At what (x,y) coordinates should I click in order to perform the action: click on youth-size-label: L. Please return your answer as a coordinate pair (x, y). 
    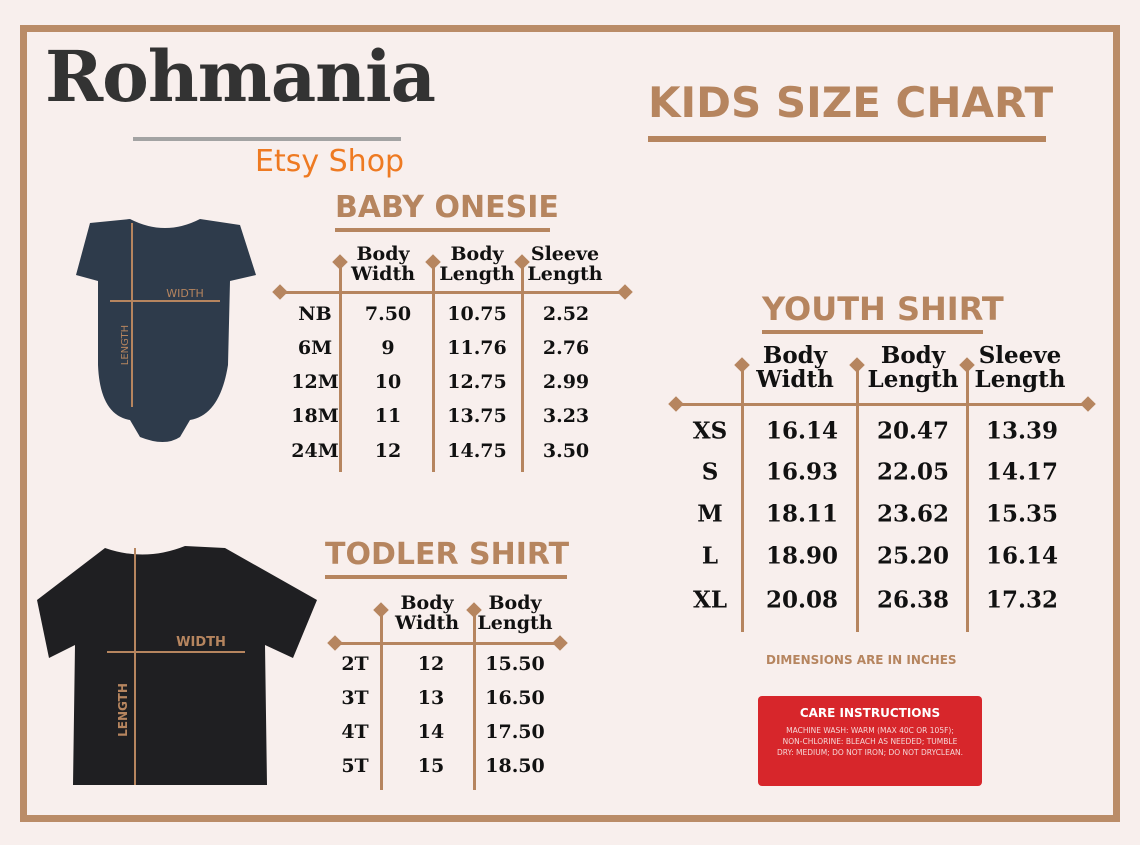
    Looking at the image, I should click on (710, 556).